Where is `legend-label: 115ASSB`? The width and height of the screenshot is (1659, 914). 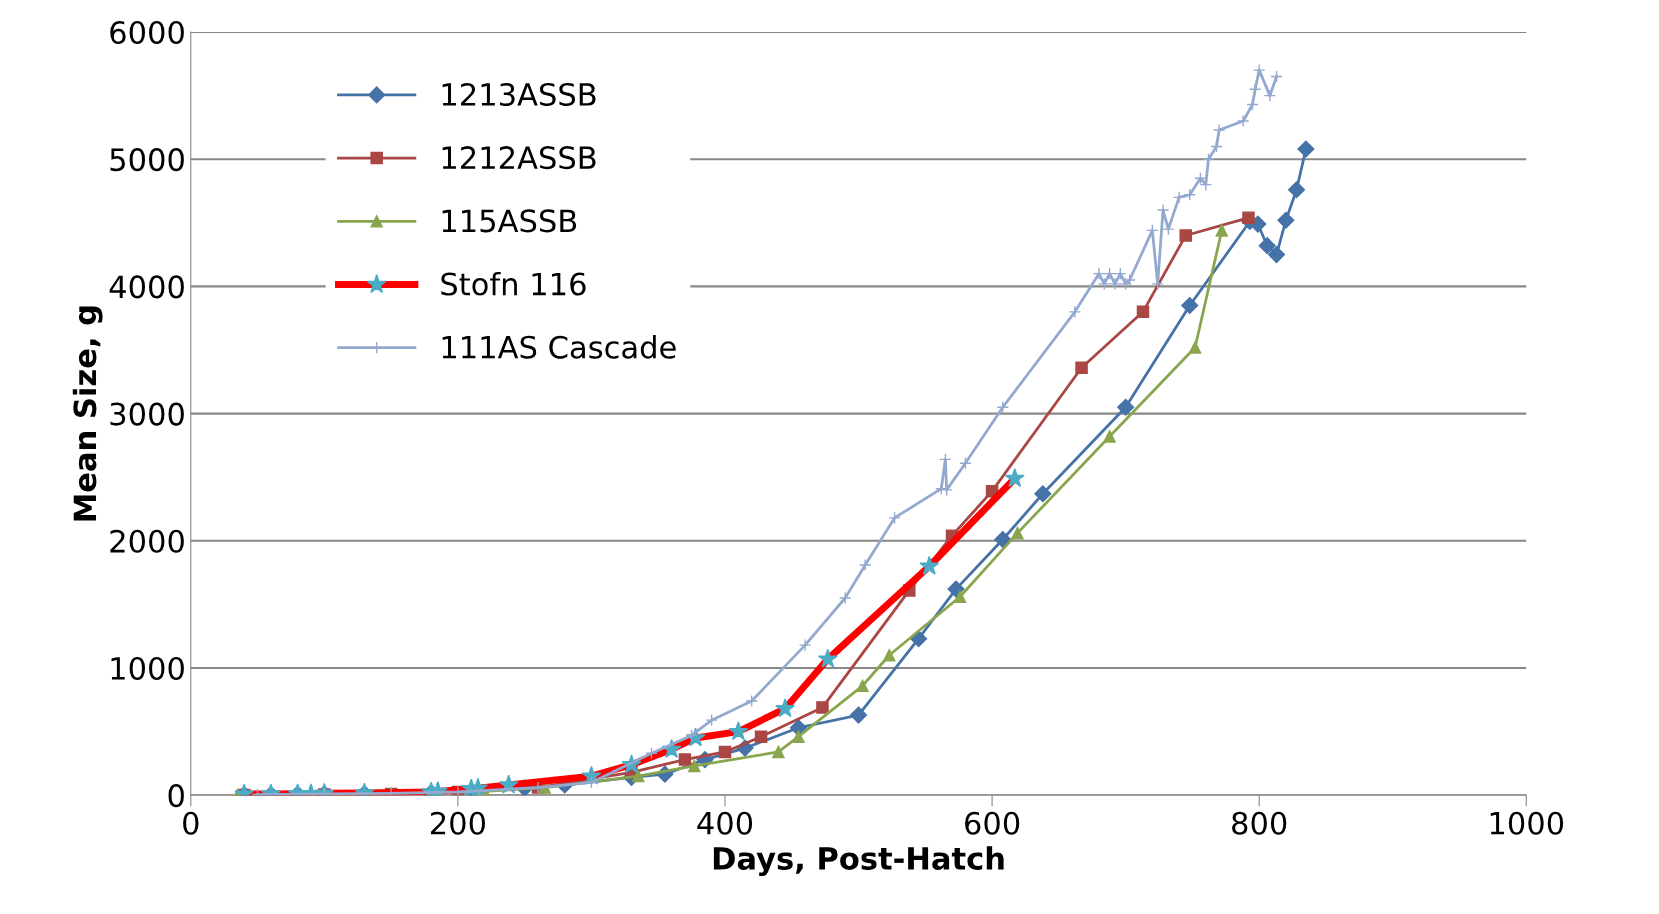
legend-label: 115ASSB is located at coordinates (509, 221).